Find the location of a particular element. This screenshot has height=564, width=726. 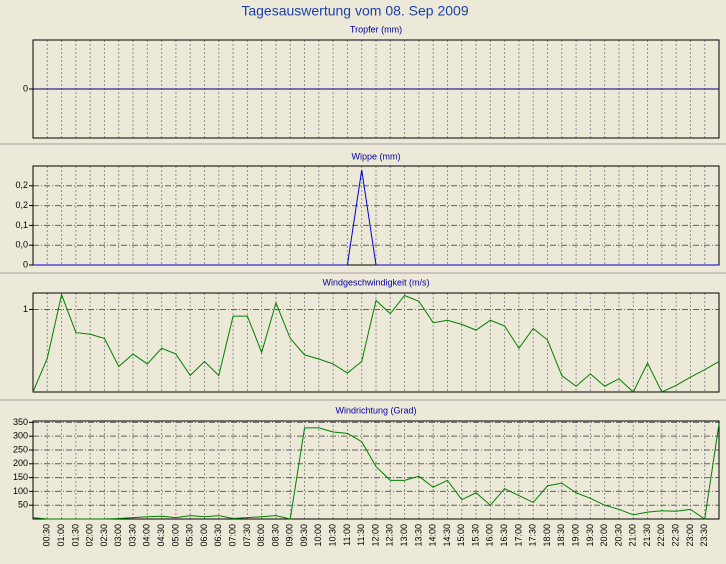

x-tick-label: 09:30 is located at coordinates (304, 535).